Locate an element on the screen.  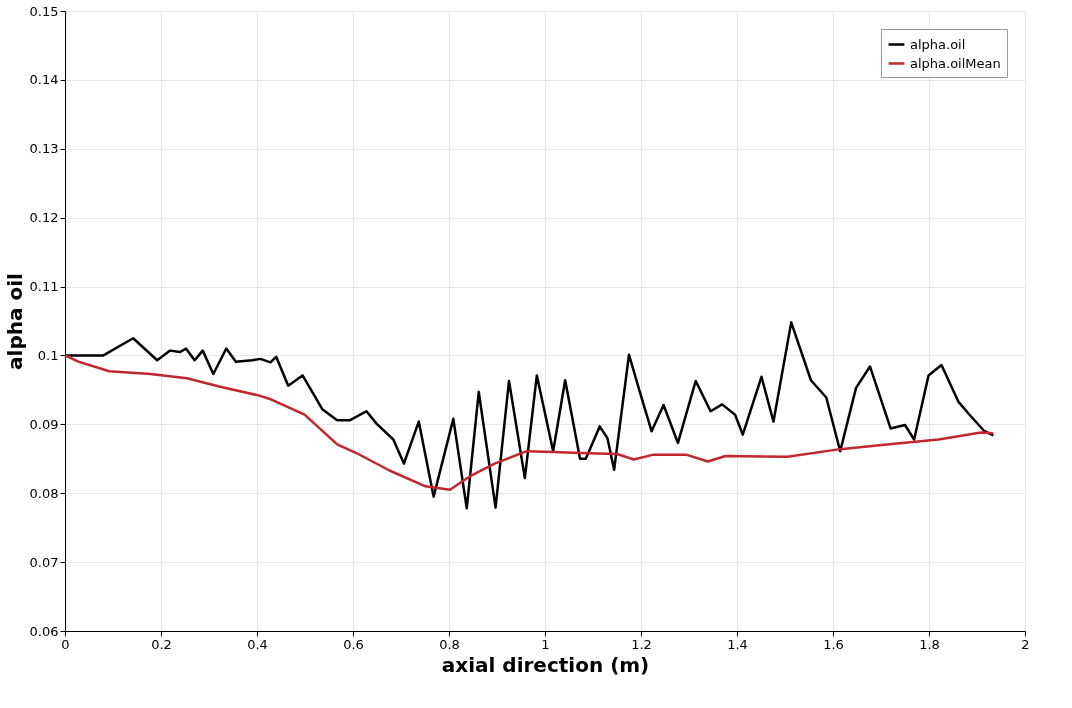
y-tick-label: 0.08 is located at coordinates (44, 493).